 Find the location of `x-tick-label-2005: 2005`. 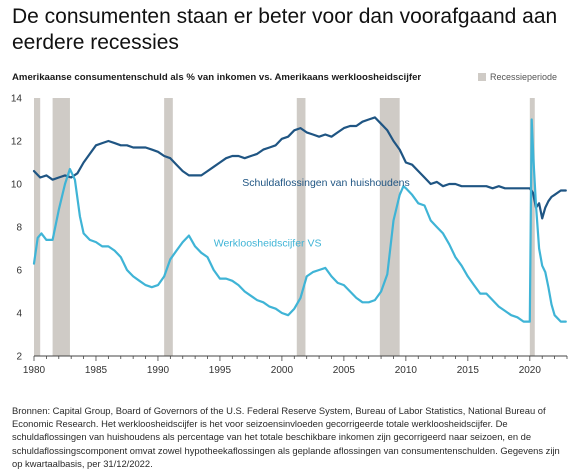

x-tick-label-2005: 2005 is located at coordinates (344, 370).